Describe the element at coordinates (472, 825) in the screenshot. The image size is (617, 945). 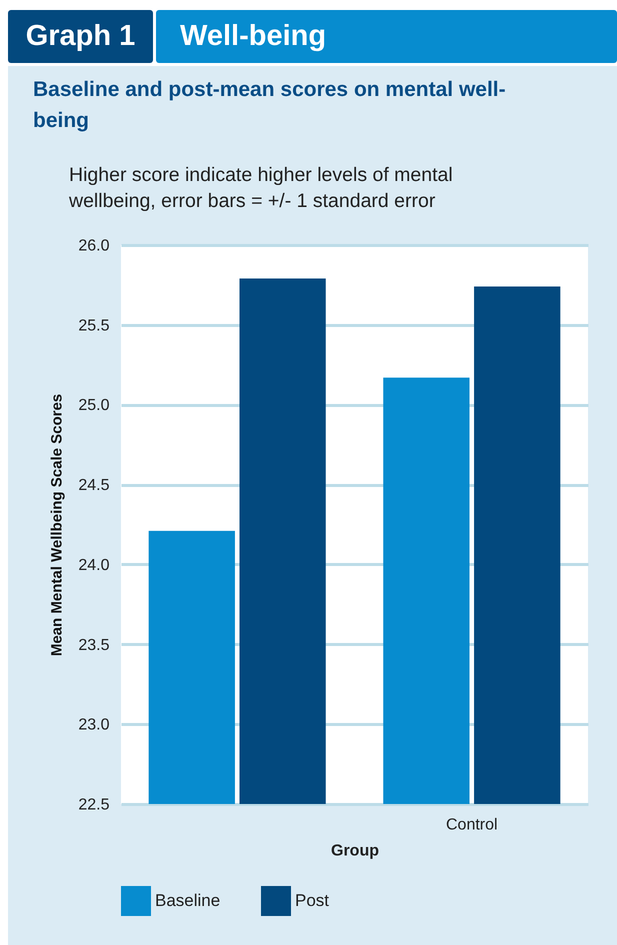
I see `x-tick-label: Control` at that location.